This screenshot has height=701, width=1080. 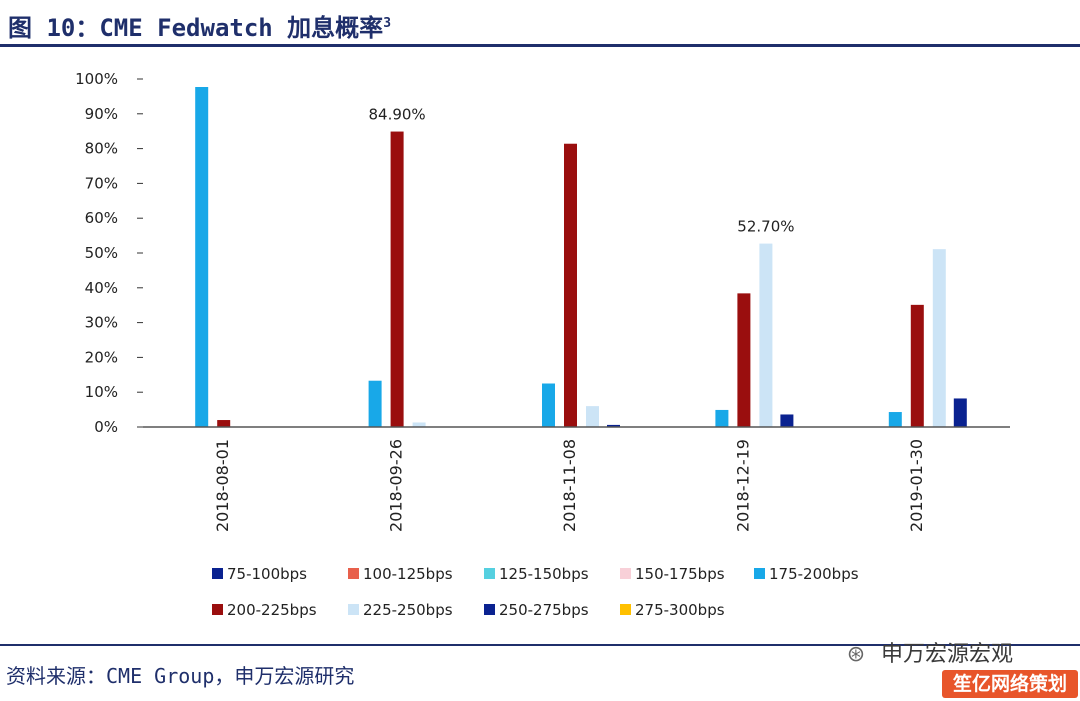 What do you see at coordinates (96, 79) in the screenshot?
I see `y-tick-label: 100%` at bounding box center [96, 79].